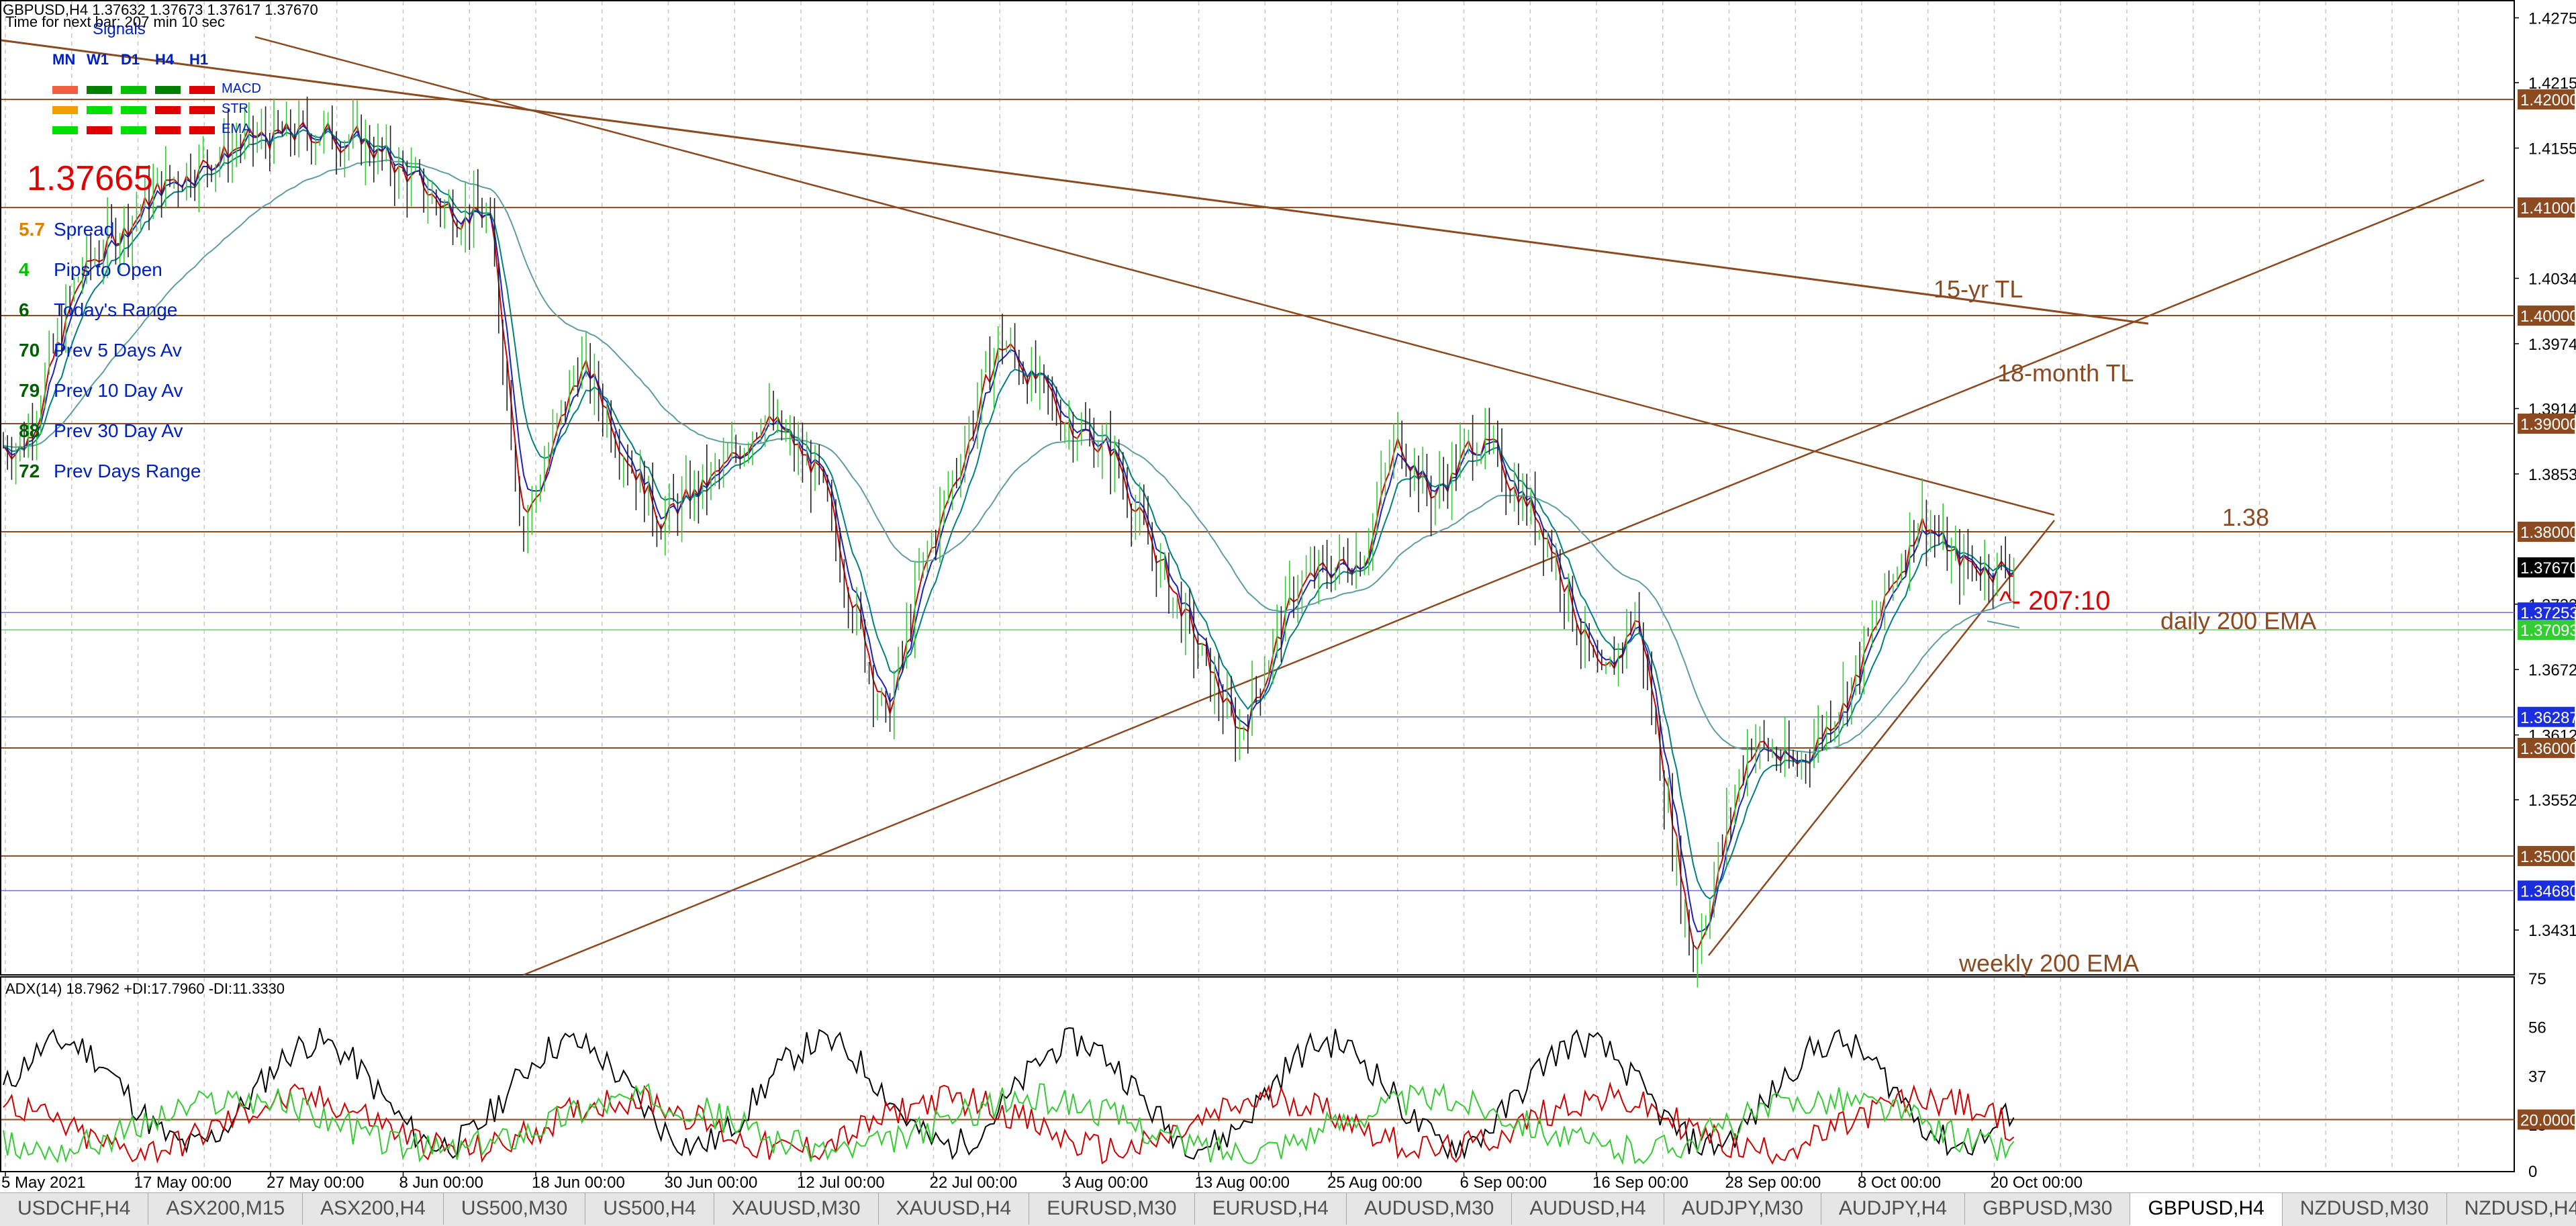 The image size is (2576, 1226). I want to click on stat-value: 70, so click(29, 350).